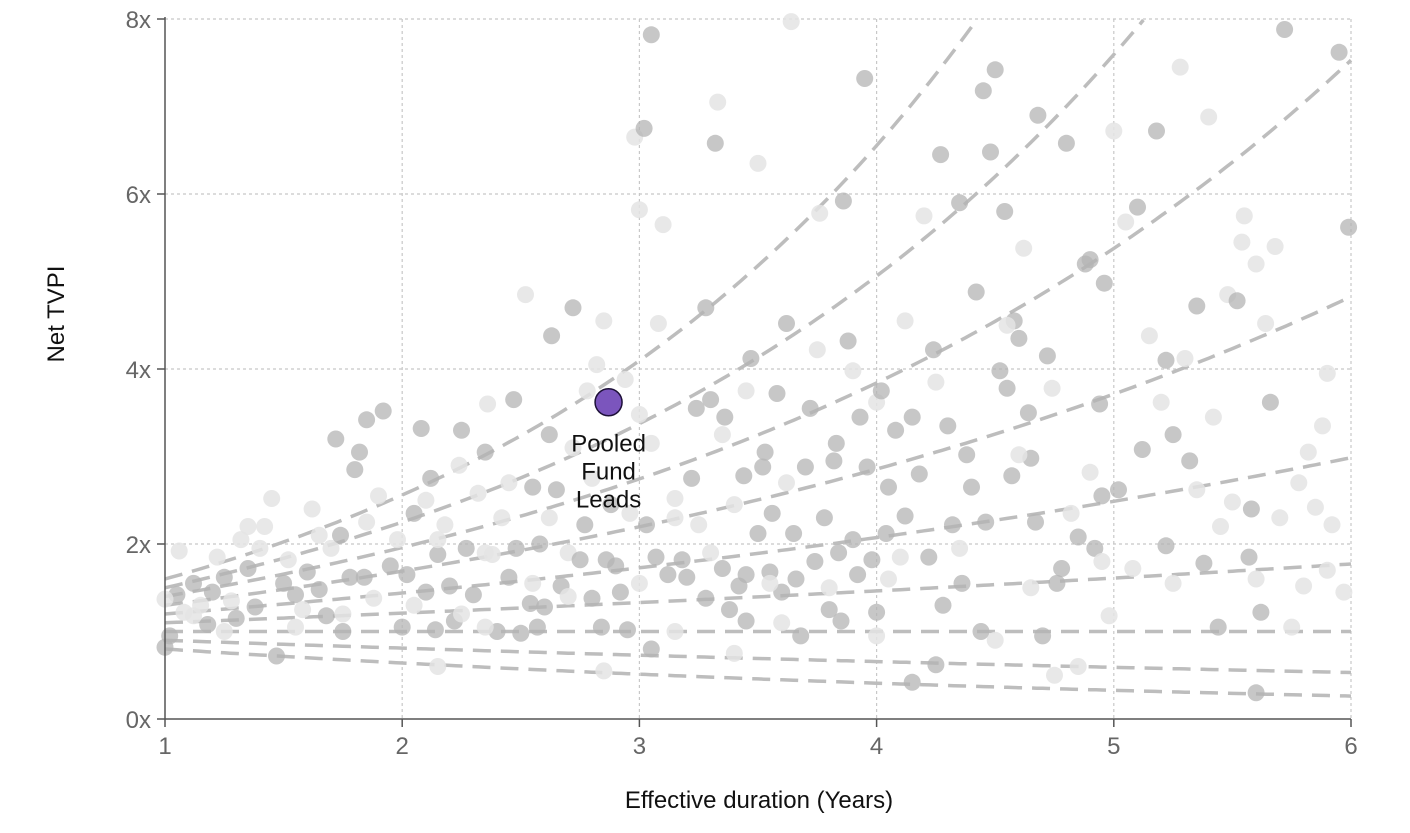 This screenshot has height=833, width=1410. What do you see at coordinates (56, 314) in the screenshot?
I see `y-axis-title: Net TVPI` at bounding box center [56, 314].